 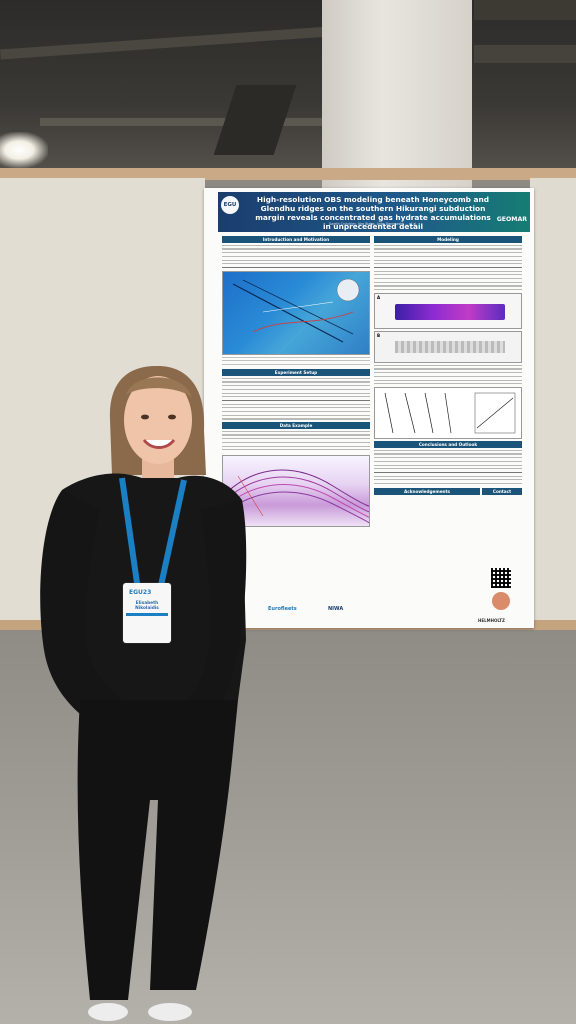 What do you see at coordinates (296, 310) in the screenshot?
I see `survey-map-lines` at bounding box center [296, 310].